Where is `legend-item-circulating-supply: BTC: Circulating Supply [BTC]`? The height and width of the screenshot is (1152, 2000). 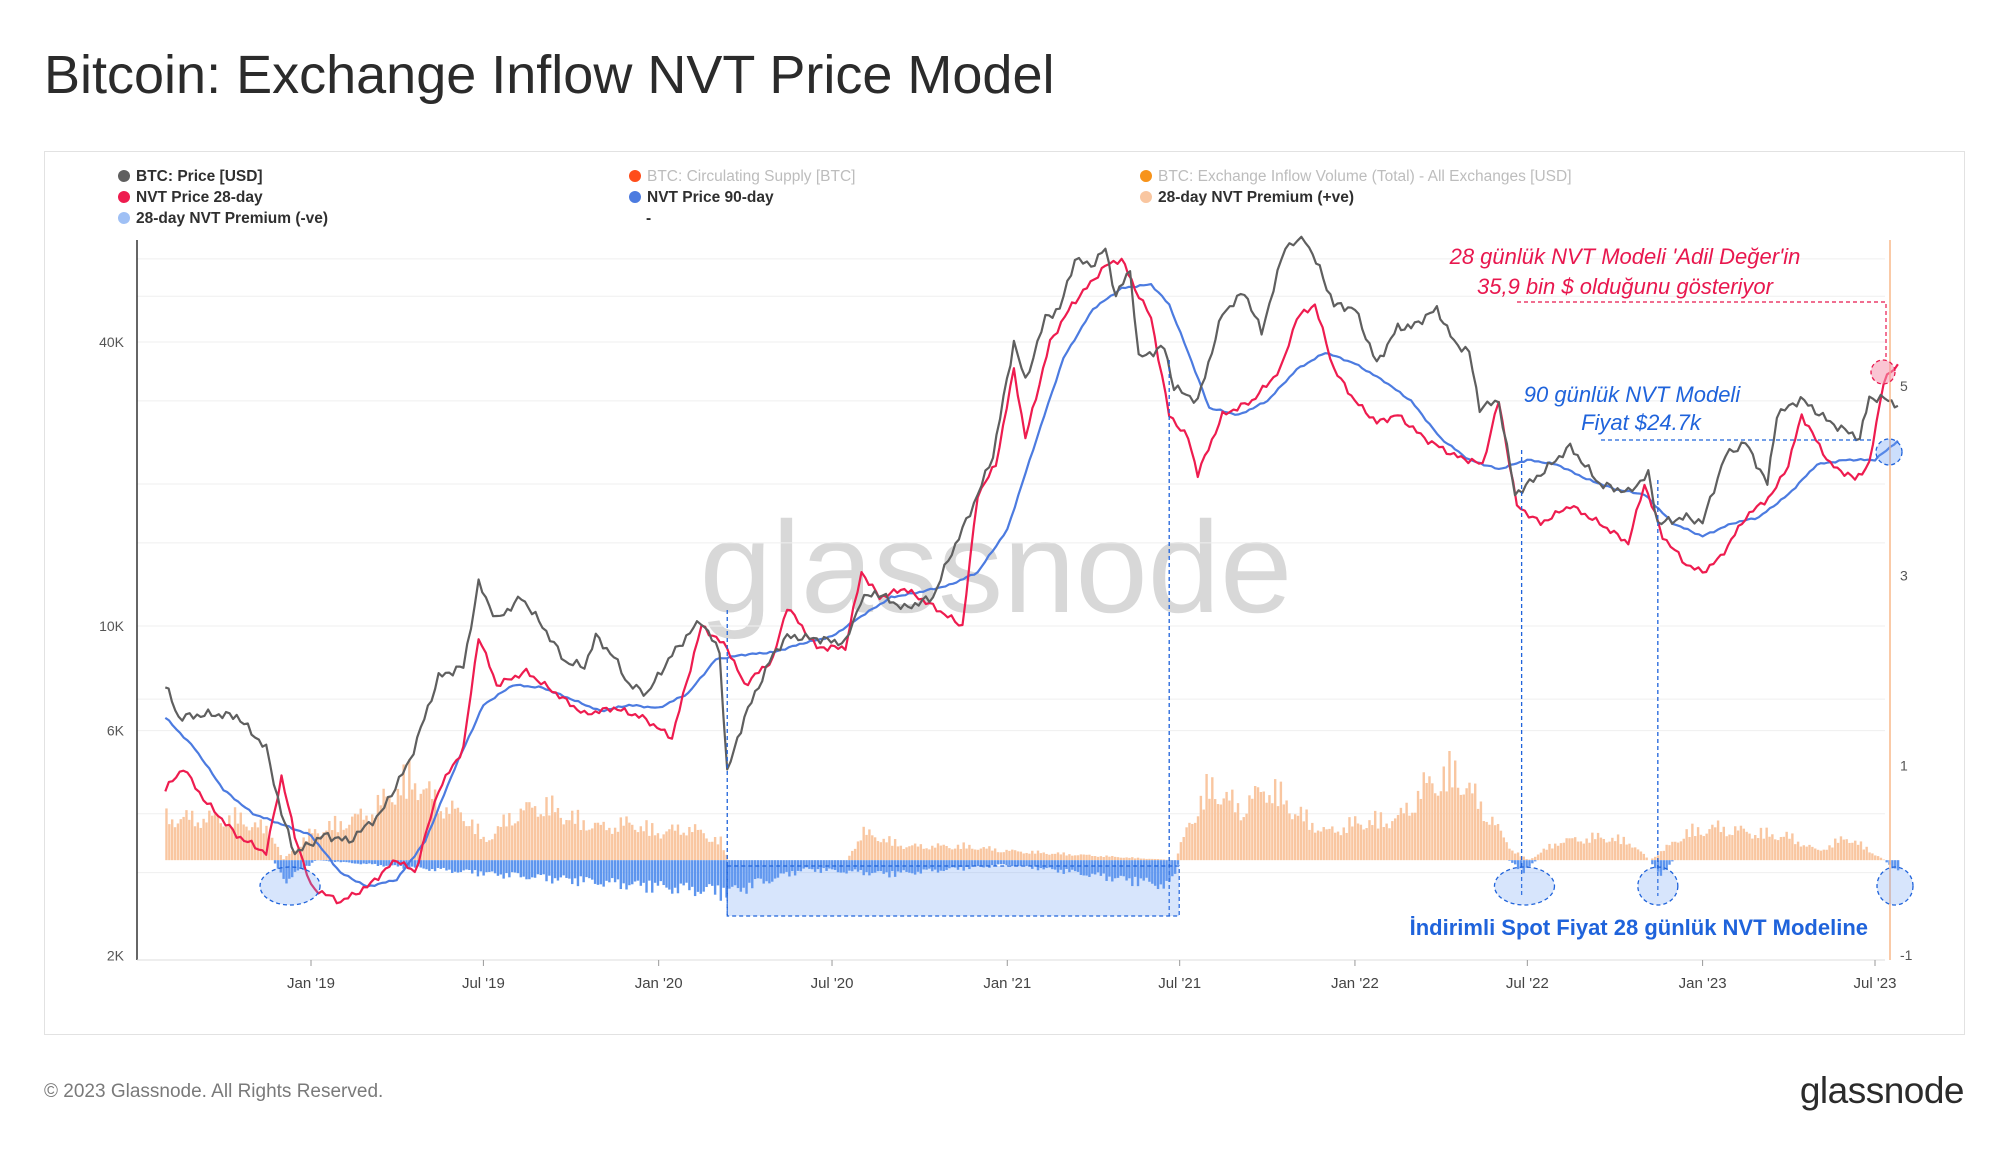 legend-item-circulating-supply: BTC: Circulating Supply [BTC] is located at coordinates (742, 177).